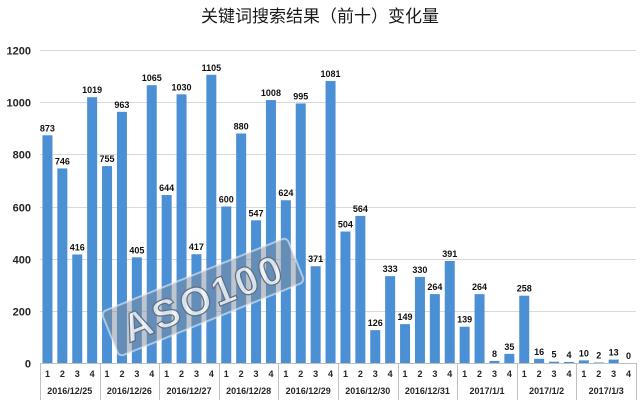  Describe the element at coordinates (69, 391) in the screenshot. I see `x-group-label: 2016/12/25` at that location.